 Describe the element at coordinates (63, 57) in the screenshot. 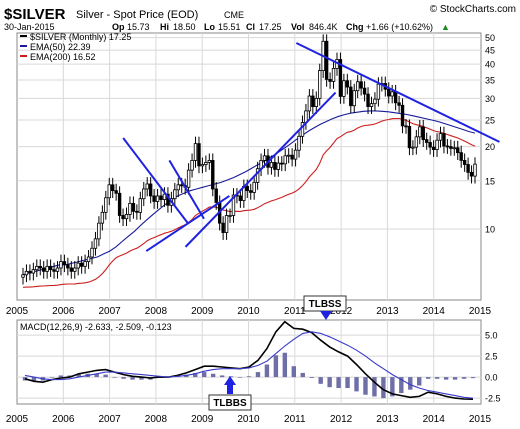

I see `legend-ema200: EMA(200) 16.52` at that location.